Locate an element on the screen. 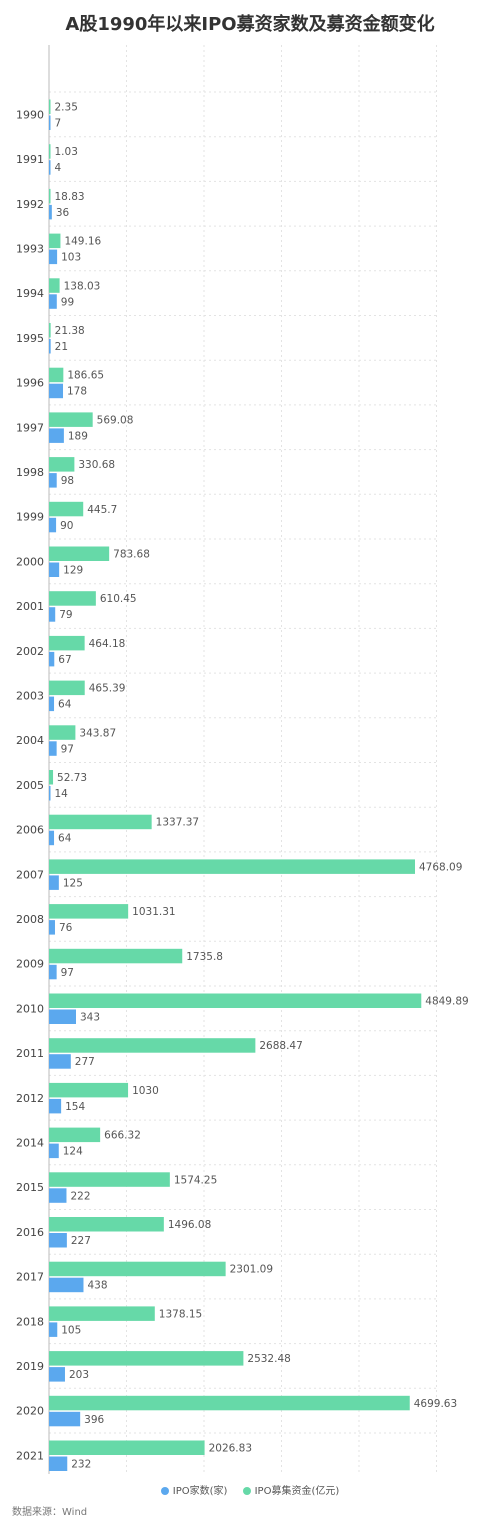 This screenshot has height=1533, width=500. data-label-count: 7 is located at coordinates (58, 124).